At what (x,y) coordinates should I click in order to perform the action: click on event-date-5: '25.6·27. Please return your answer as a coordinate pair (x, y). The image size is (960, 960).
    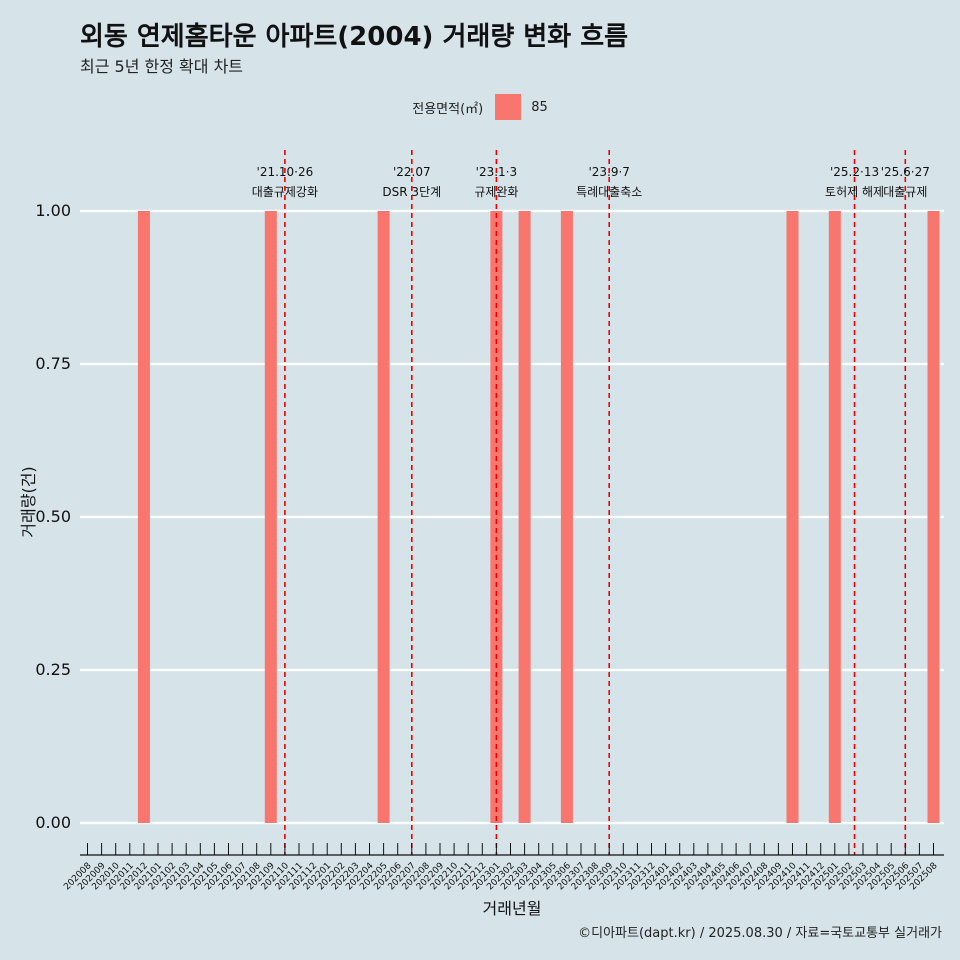
    Looking at the image, I should click on (905, 172).